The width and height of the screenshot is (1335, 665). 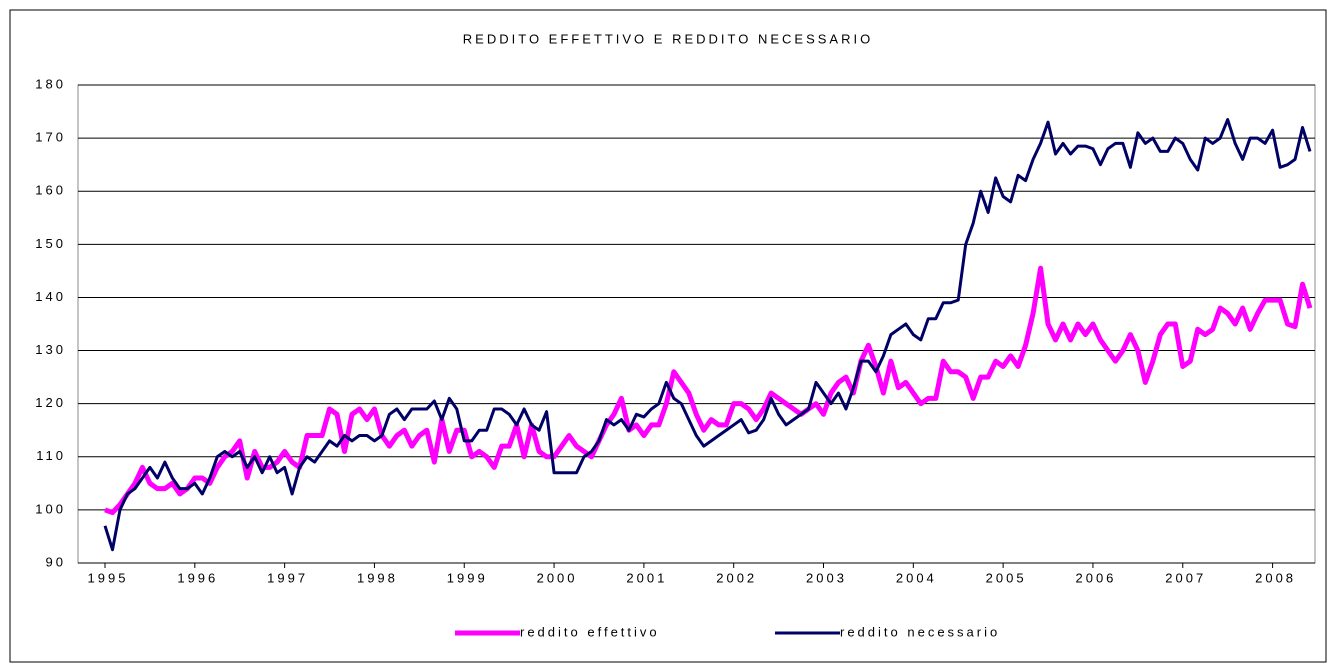 What do you see at coordinates (736, 577) in the screenshot?
I see `x-tick-label: 2002` at bounding box center [736, 577].